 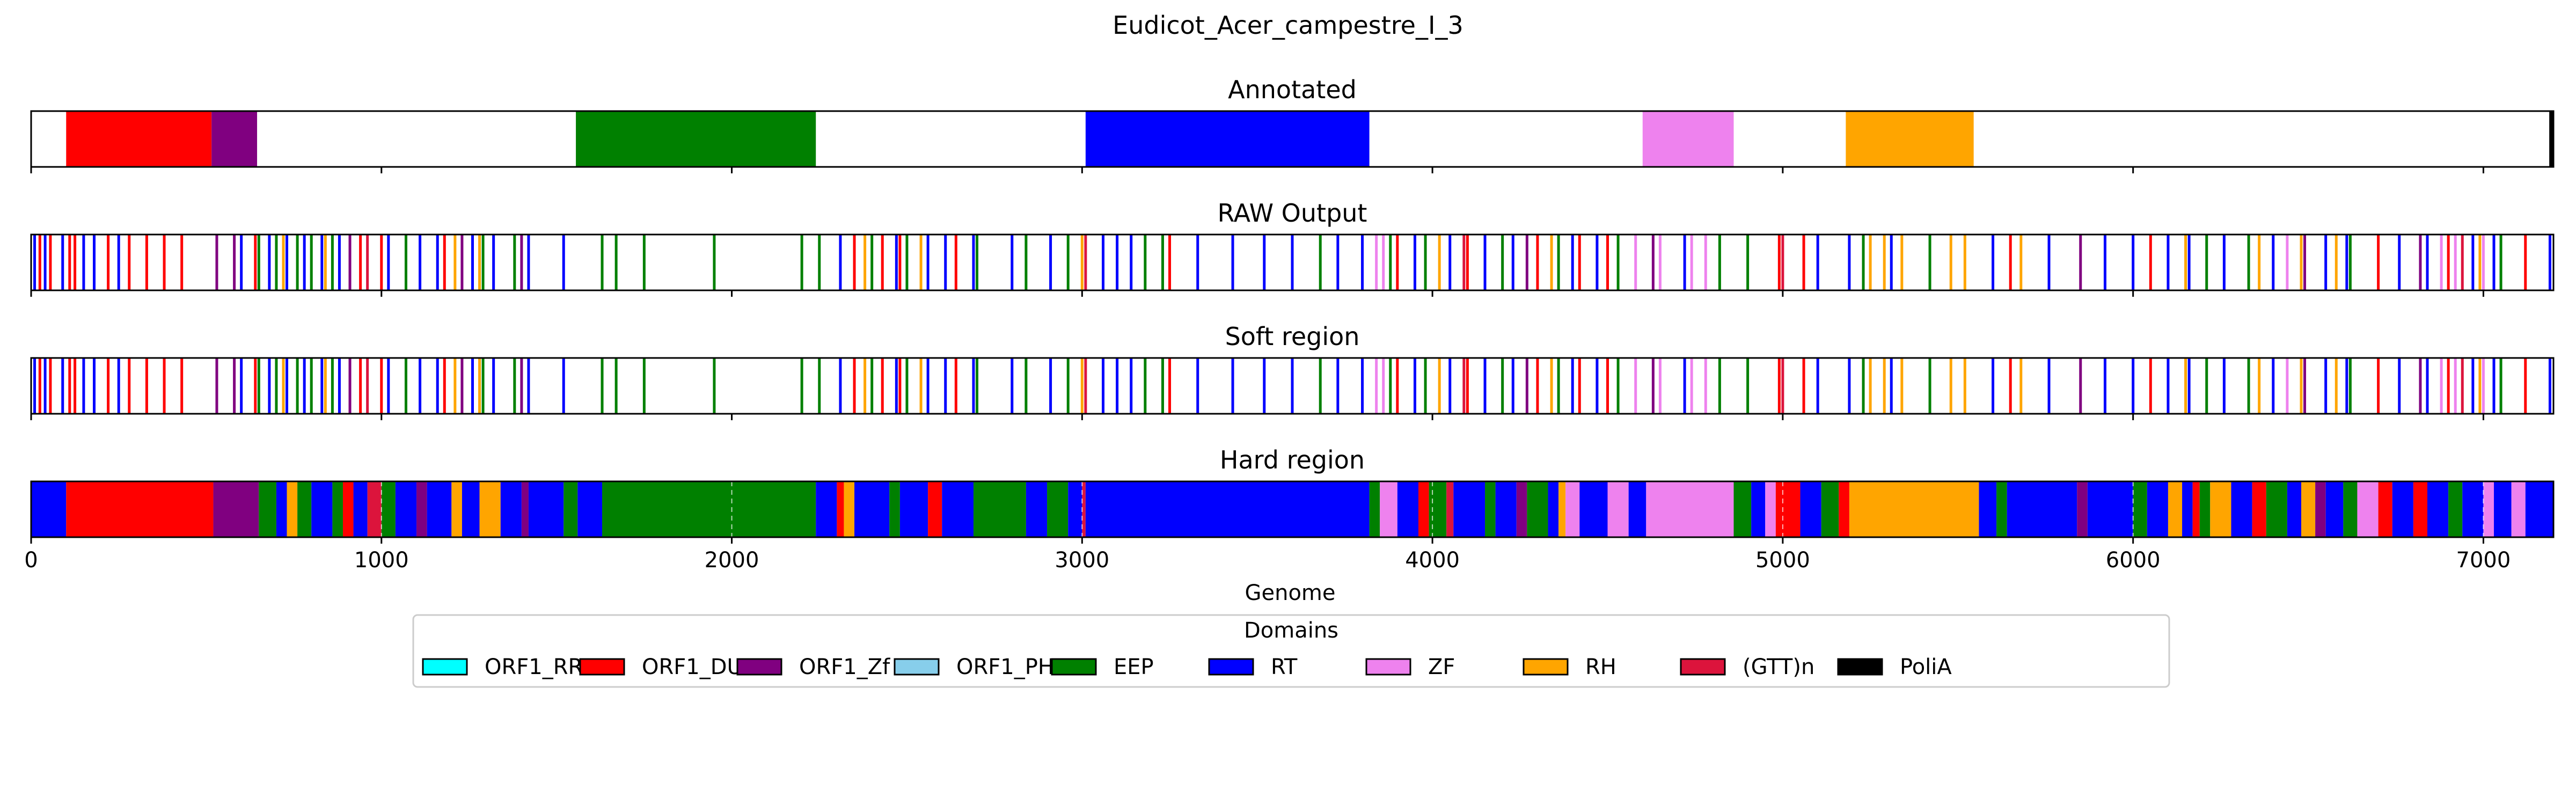 I want to click on x-tick-label: 3000, so click(x=1082, y=560).